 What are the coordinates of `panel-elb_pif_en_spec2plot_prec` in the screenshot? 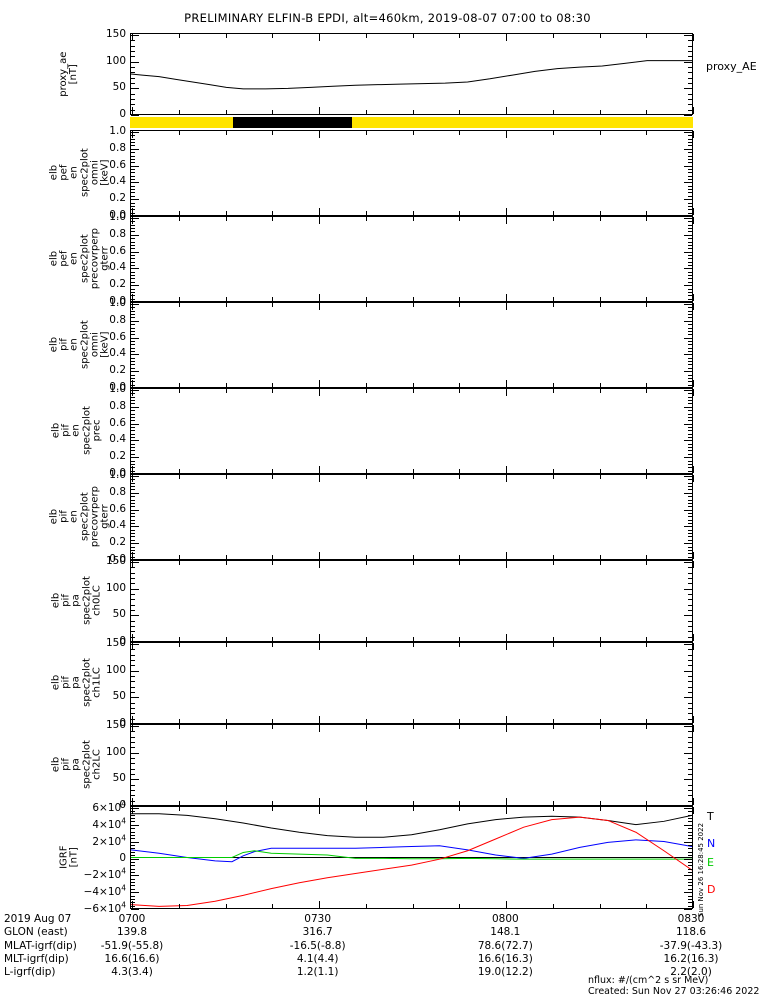 It's located at (412, 431).